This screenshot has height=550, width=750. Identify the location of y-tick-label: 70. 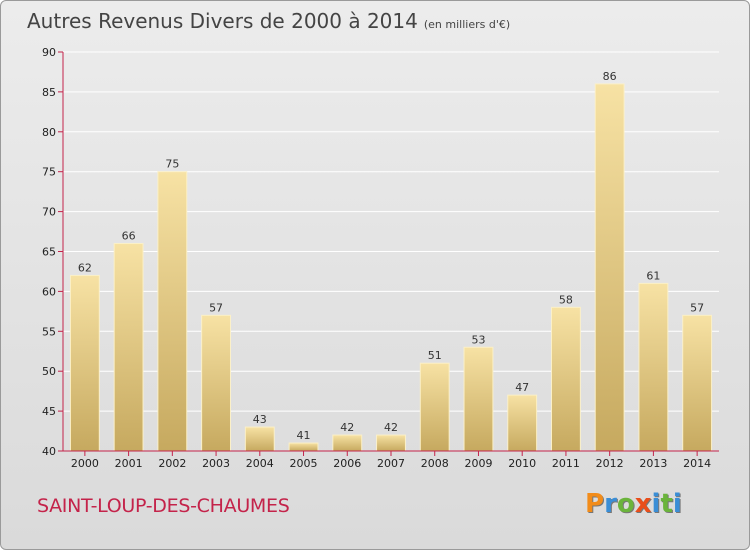
(49, 212).